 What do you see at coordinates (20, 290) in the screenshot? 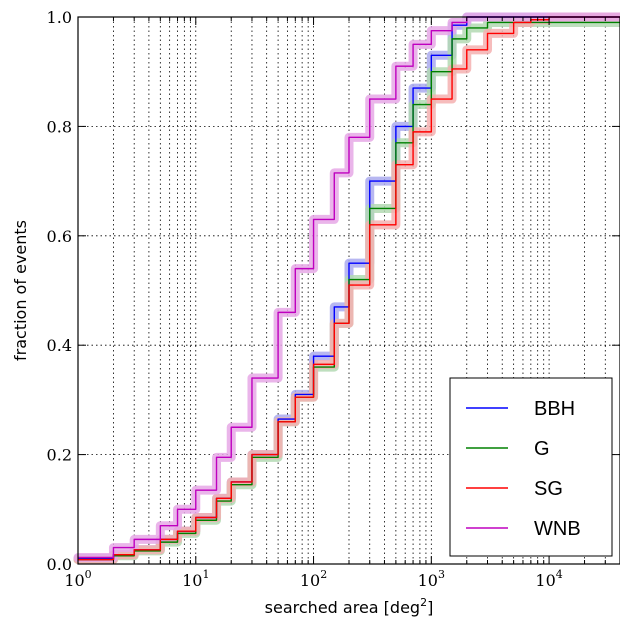
I see `y-axis-label: fraction of events` at bounding box center [20, 290].